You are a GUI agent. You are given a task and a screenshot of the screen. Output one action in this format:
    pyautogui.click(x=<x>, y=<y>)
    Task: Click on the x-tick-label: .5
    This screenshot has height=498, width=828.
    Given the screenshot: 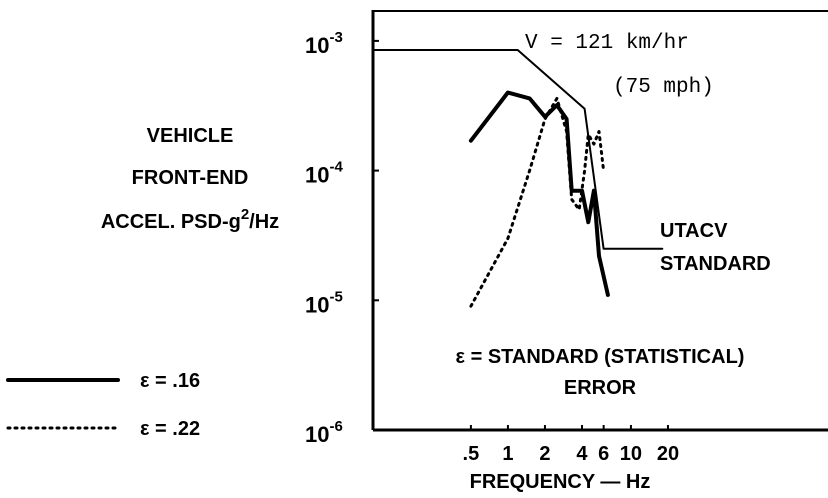 What is the action you would take?
    pyautogui.click(x=471, y=454)
    